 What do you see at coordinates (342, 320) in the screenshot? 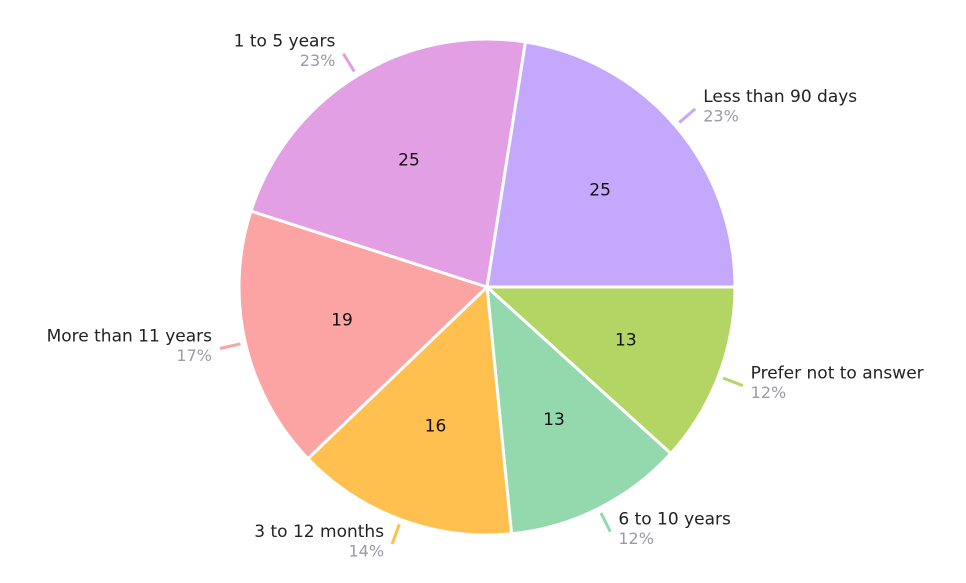
I see `slice-count: 19` at bounding box center [342, 320].